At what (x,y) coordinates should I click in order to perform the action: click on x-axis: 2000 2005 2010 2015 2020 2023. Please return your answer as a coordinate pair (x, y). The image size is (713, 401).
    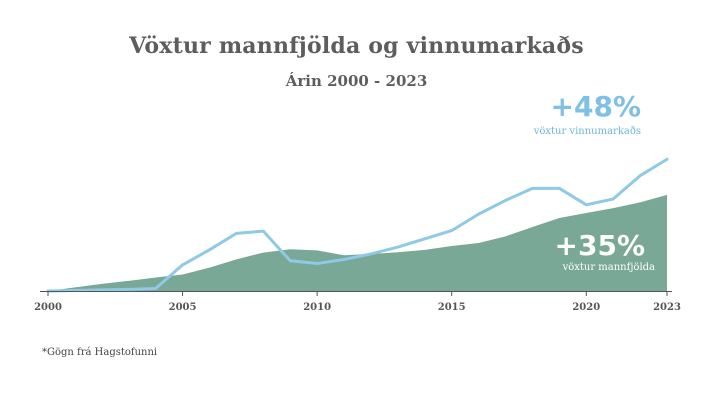
    Looking at the image, I should click on (357, 302).